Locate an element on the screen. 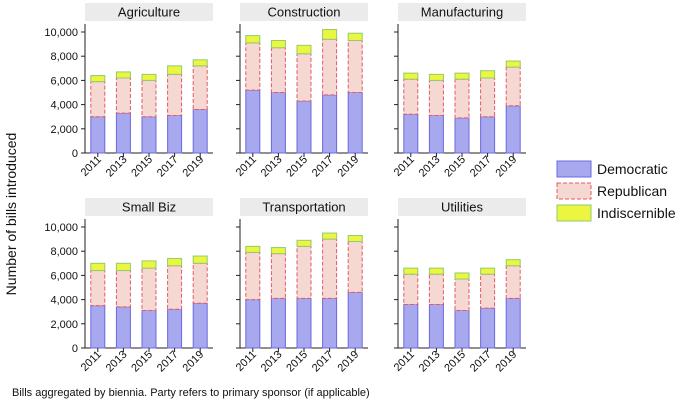 The height and width of the screenshot is (401, 685). panel-title: Manufacturing is located at coordinates (462, 12).